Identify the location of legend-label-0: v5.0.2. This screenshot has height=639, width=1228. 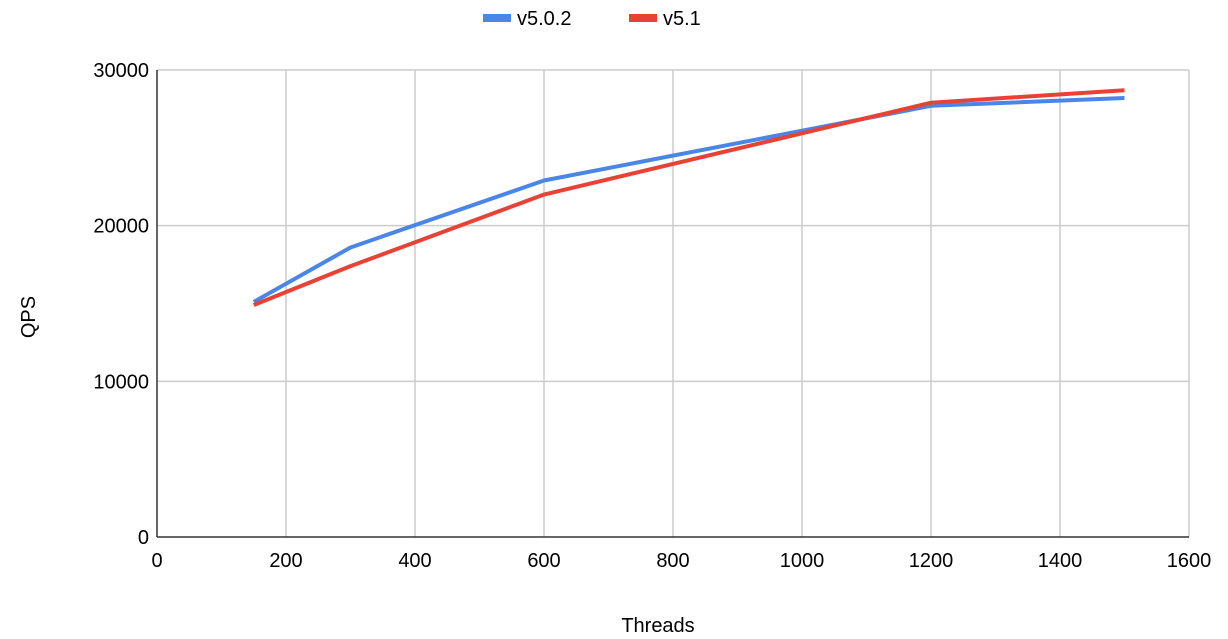
(544, 19).